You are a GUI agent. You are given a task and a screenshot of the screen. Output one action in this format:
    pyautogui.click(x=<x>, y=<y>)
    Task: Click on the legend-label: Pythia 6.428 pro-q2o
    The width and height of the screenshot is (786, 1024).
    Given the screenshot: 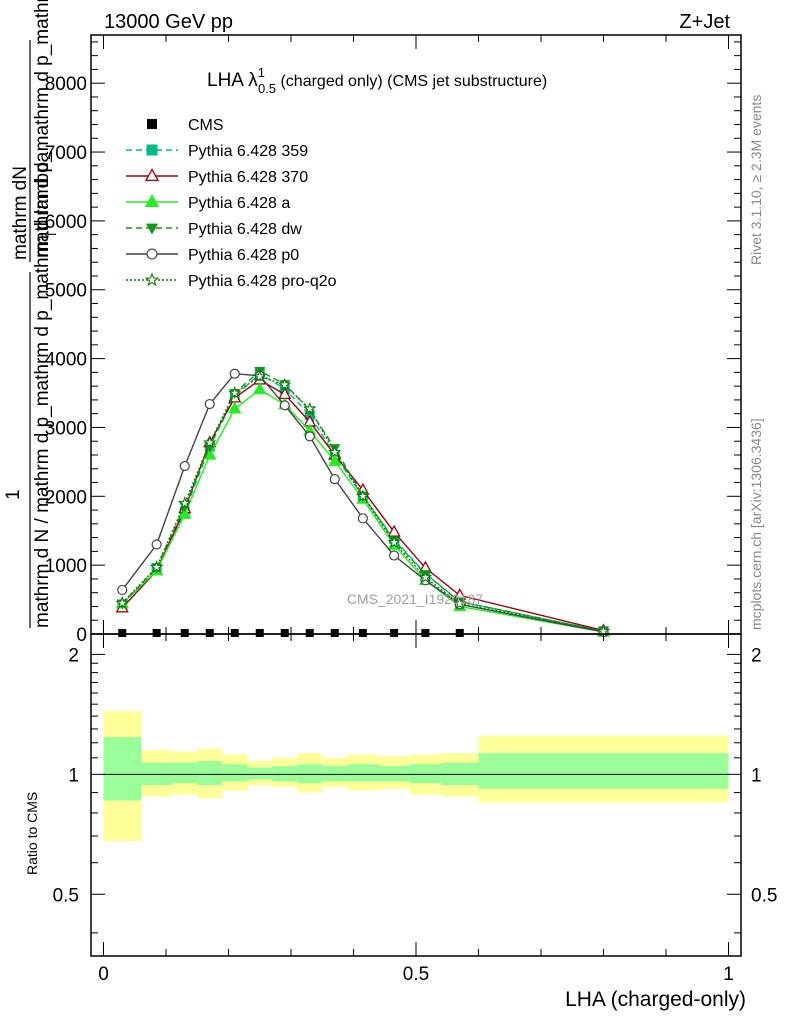 What is the action you would take?
    pyautogui.click(x=262, y=281)
    